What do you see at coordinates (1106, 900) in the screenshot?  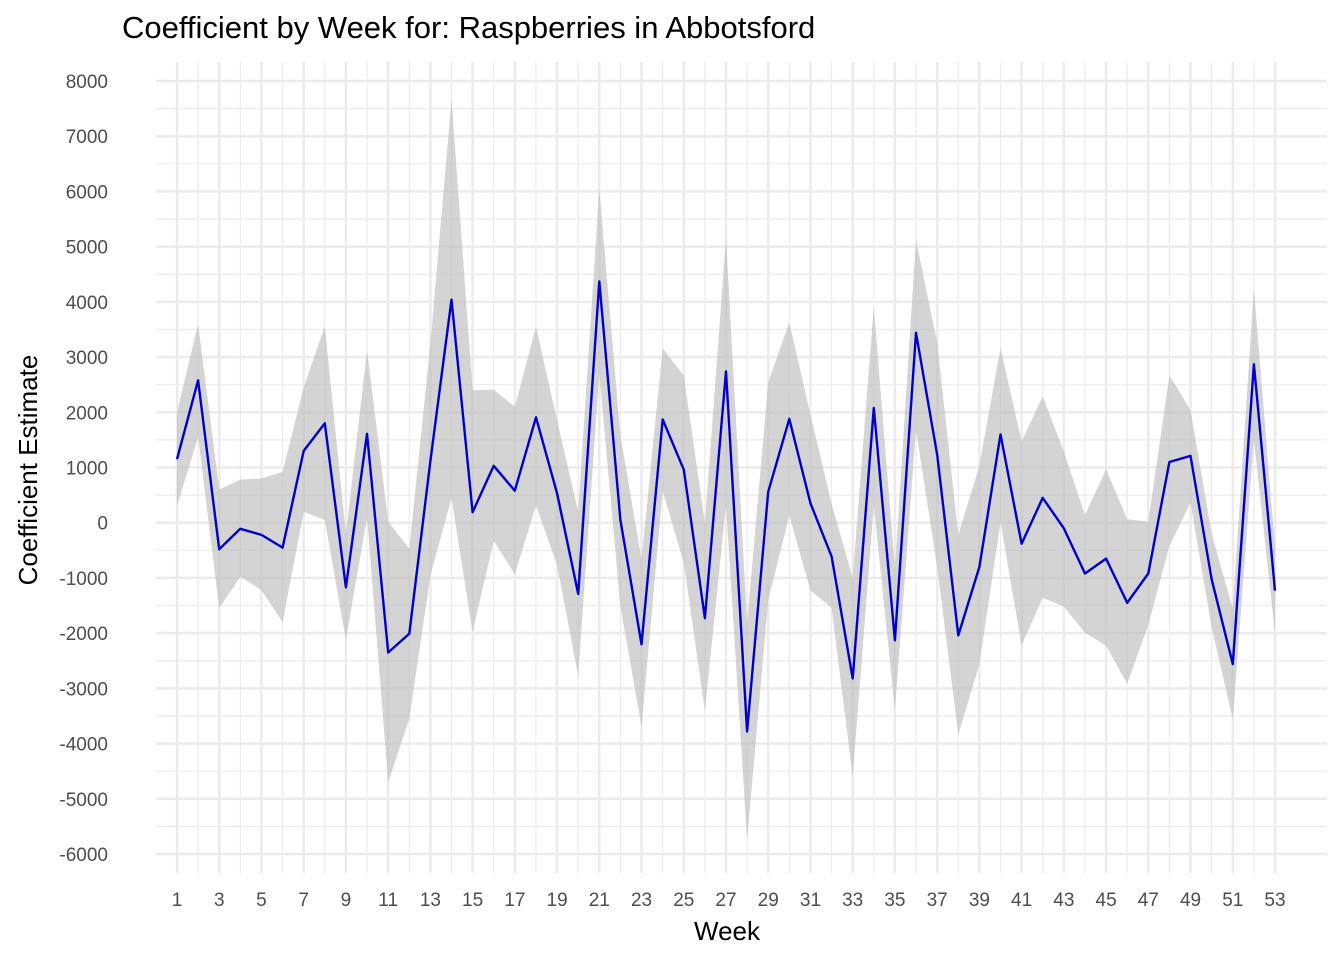 I see `x-tick-label: 45` at bounding box center [1106, 900].